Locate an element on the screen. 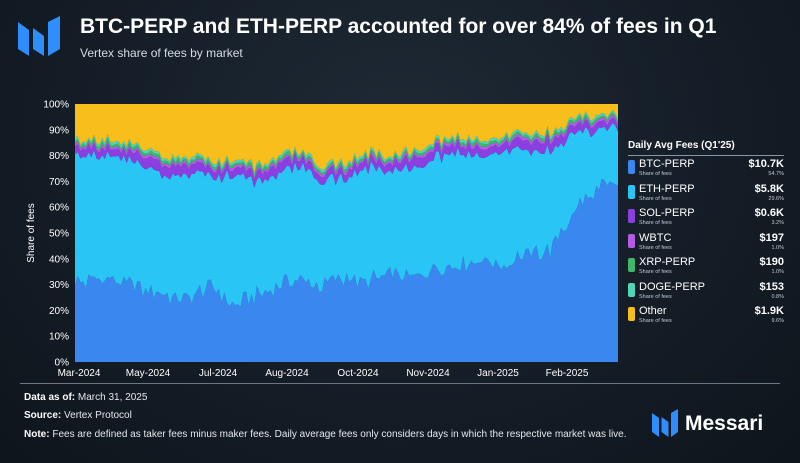  legend-item-sol-perp: SOL-PERP Share of fees $0.6K 3.2% is located at coordinates (706, 219).